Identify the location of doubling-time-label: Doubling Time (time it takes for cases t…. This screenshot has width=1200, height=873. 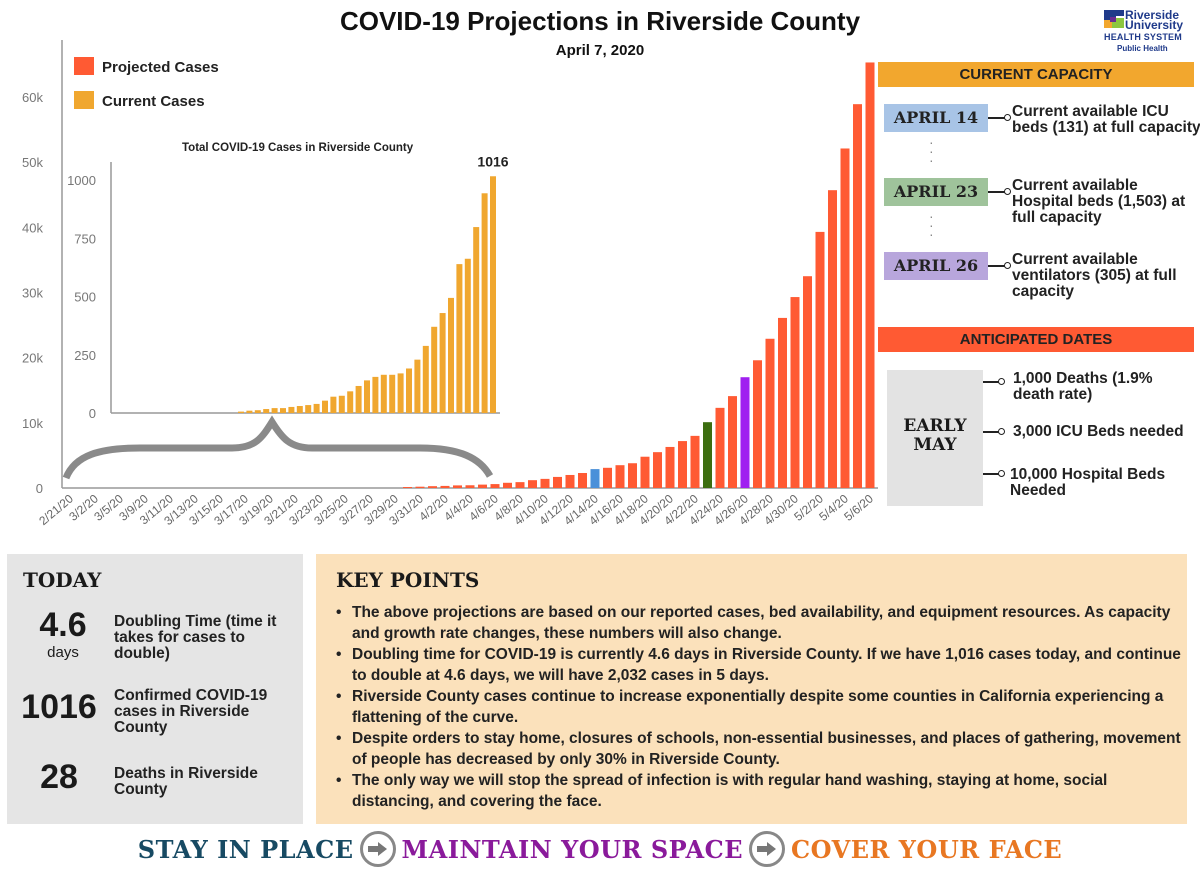
(195, 637).